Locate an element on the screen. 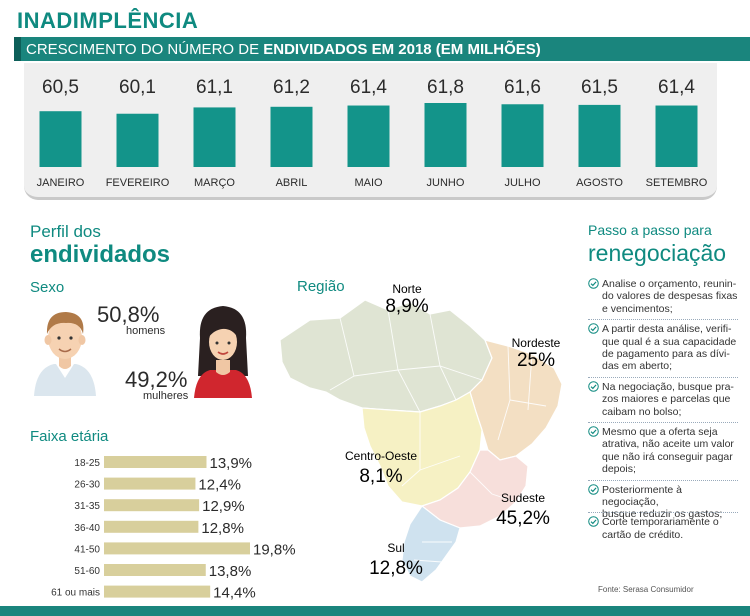 This screenshot has height=616, width=750. region-name-centro-oeste: Centro-Oeste is located at coordinates (381, 456).